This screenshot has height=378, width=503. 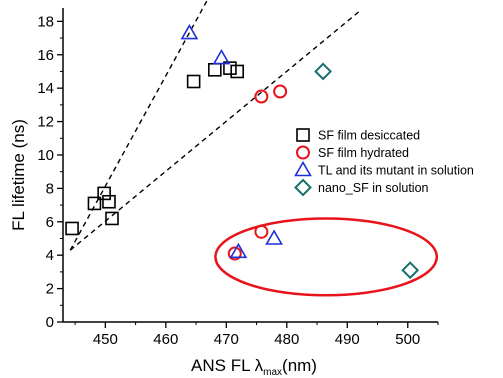 What do you see at coordinates (105, 339) in the screenshot?
I see `x-tick-label: 450` at bounding box center [105, 339].